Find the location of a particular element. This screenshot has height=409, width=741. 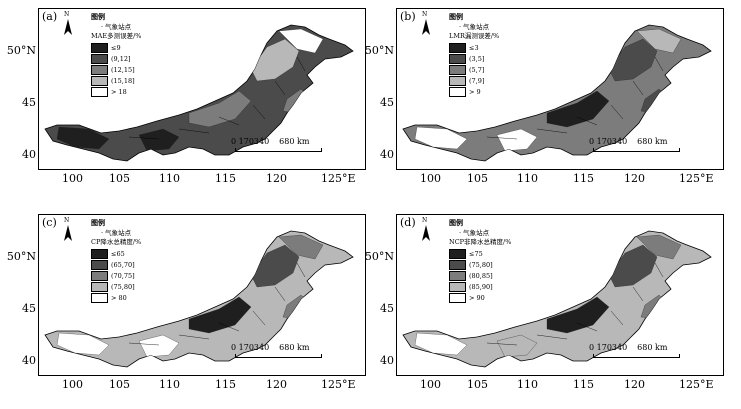

legend-class-label: (3,5] is located at coordinates (477, 58).